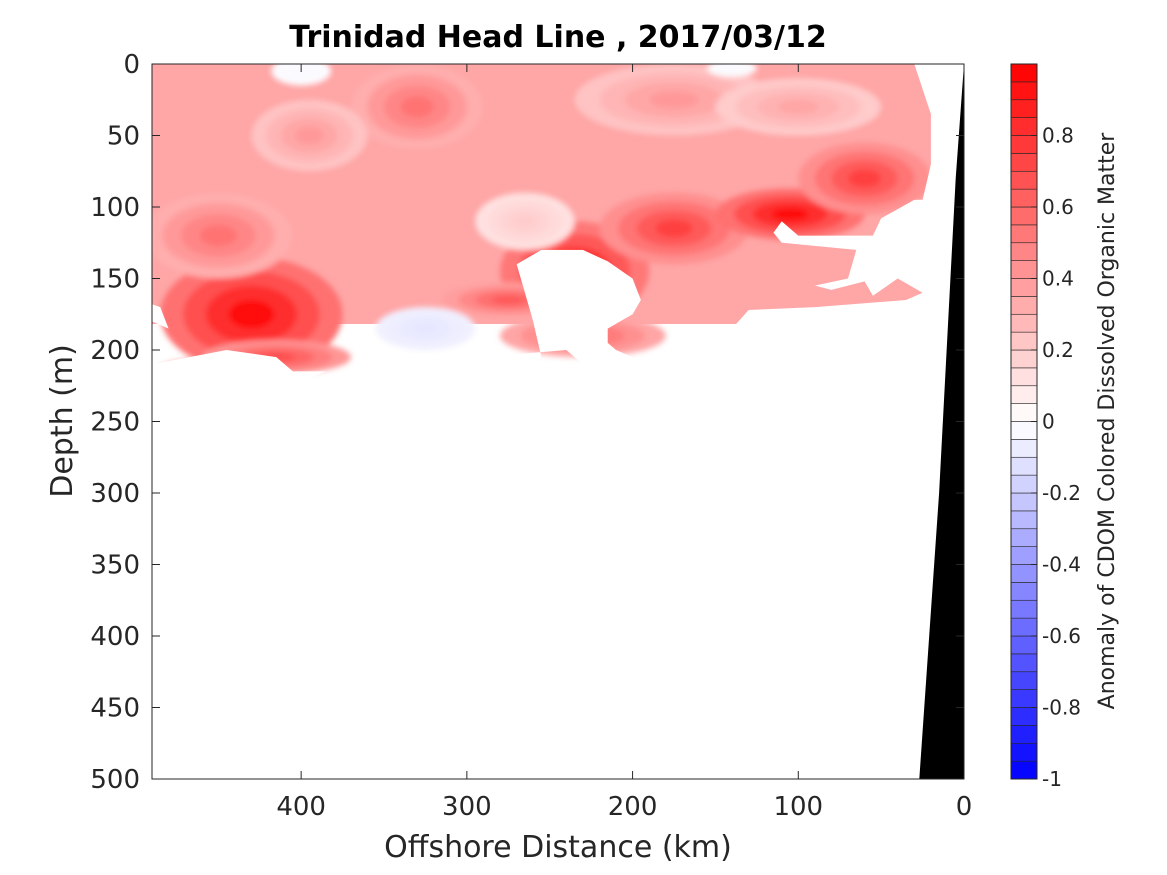 Image resolution: width=1167 pixels, height=875 pixels. Describe the element at coordinates (115, 423) in the screenshot. I see `y-tick-label: 250` at that location.